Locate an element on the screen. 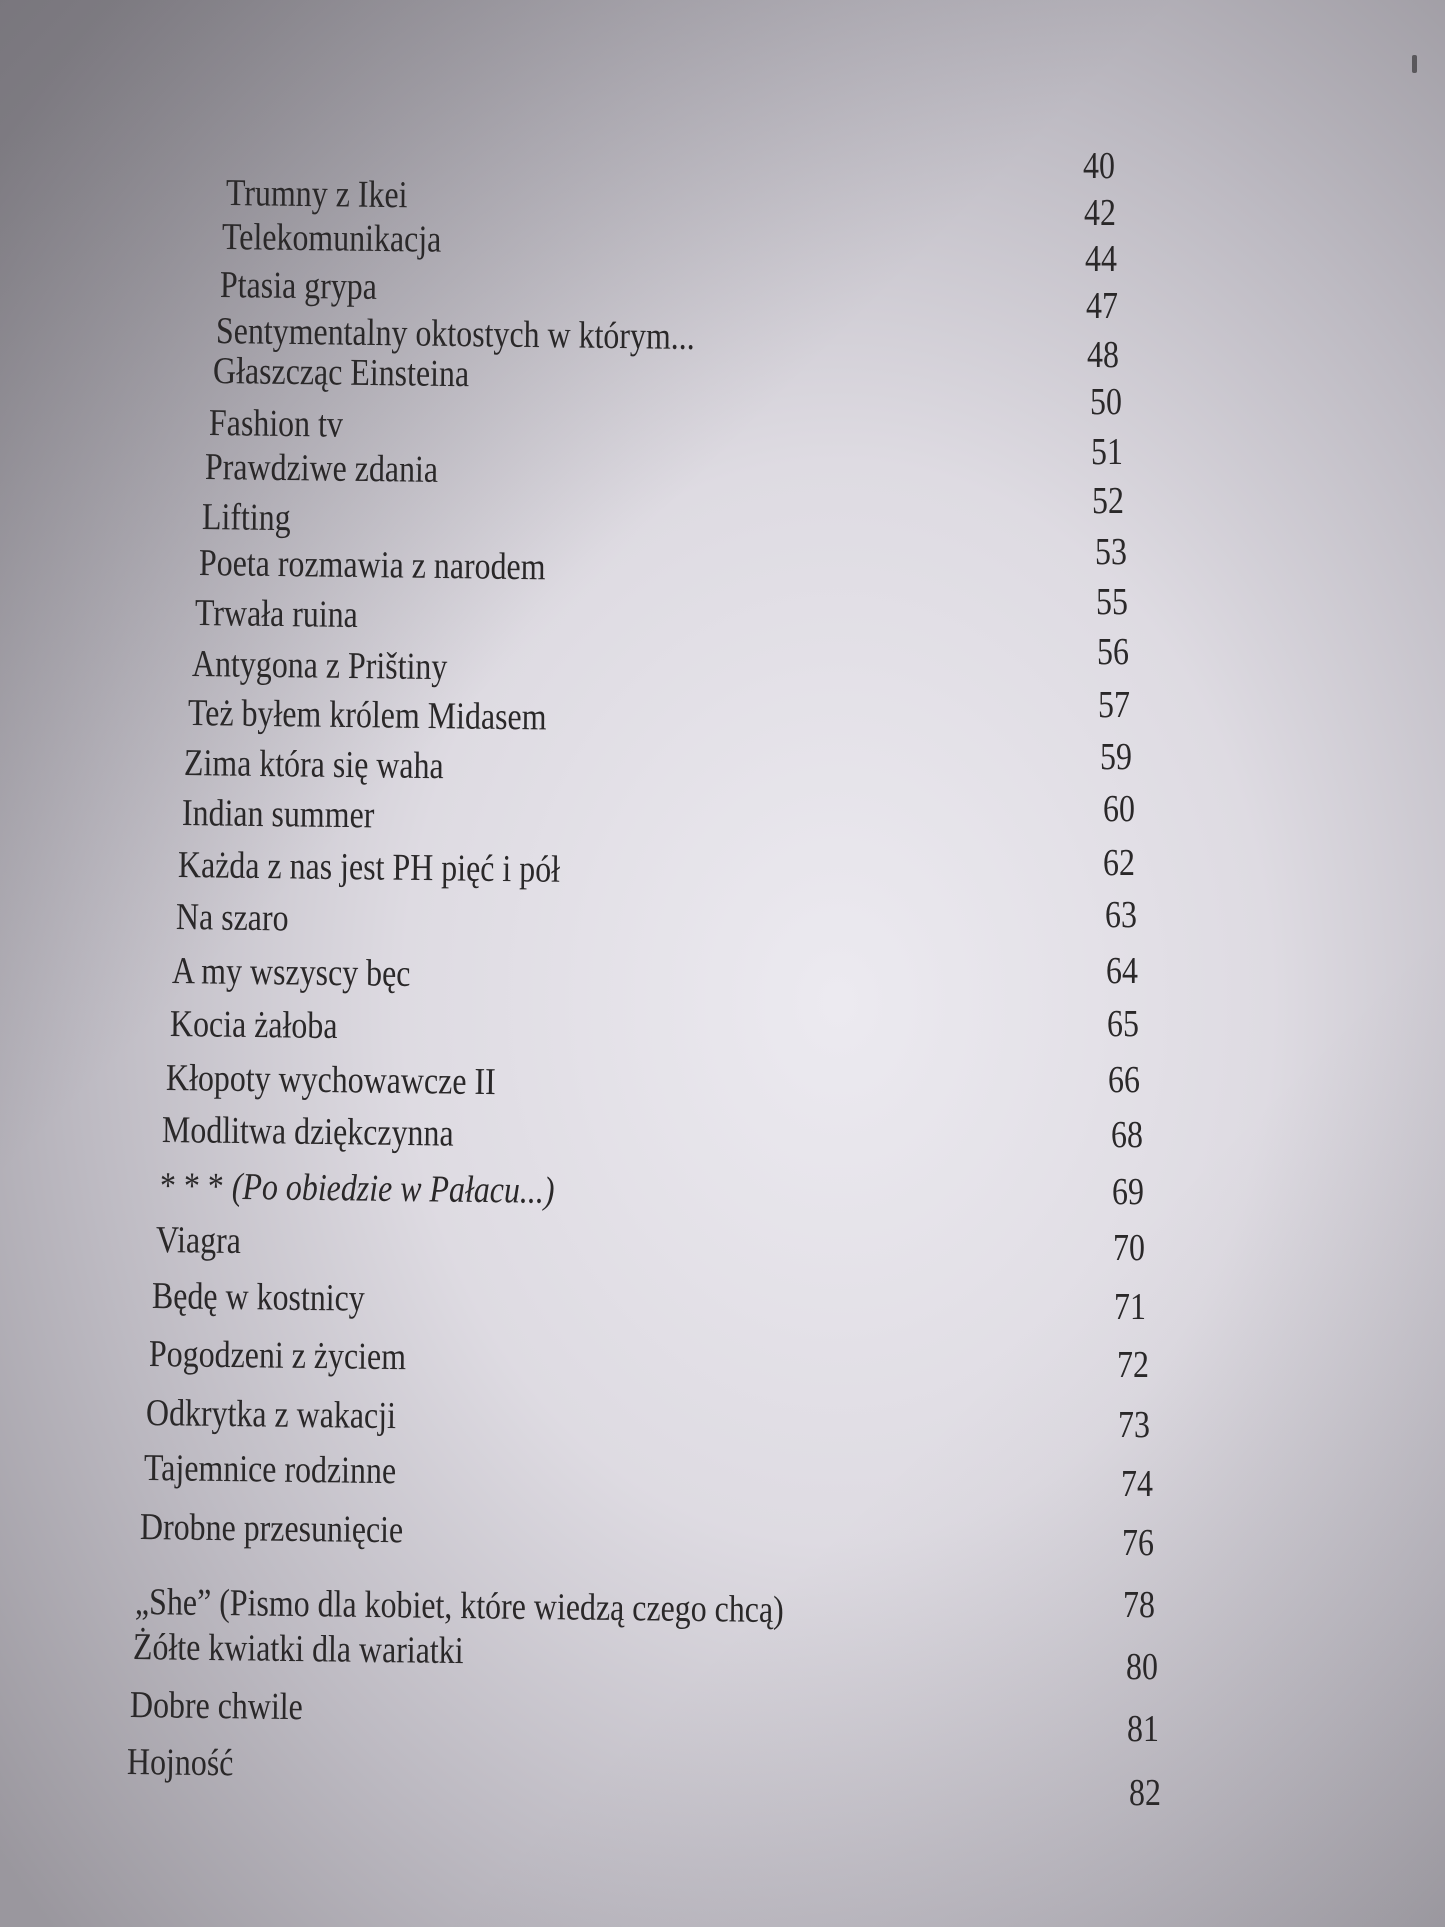  entry-title: Poeta rozmawia z narodem is located at coordinates (372, 565).